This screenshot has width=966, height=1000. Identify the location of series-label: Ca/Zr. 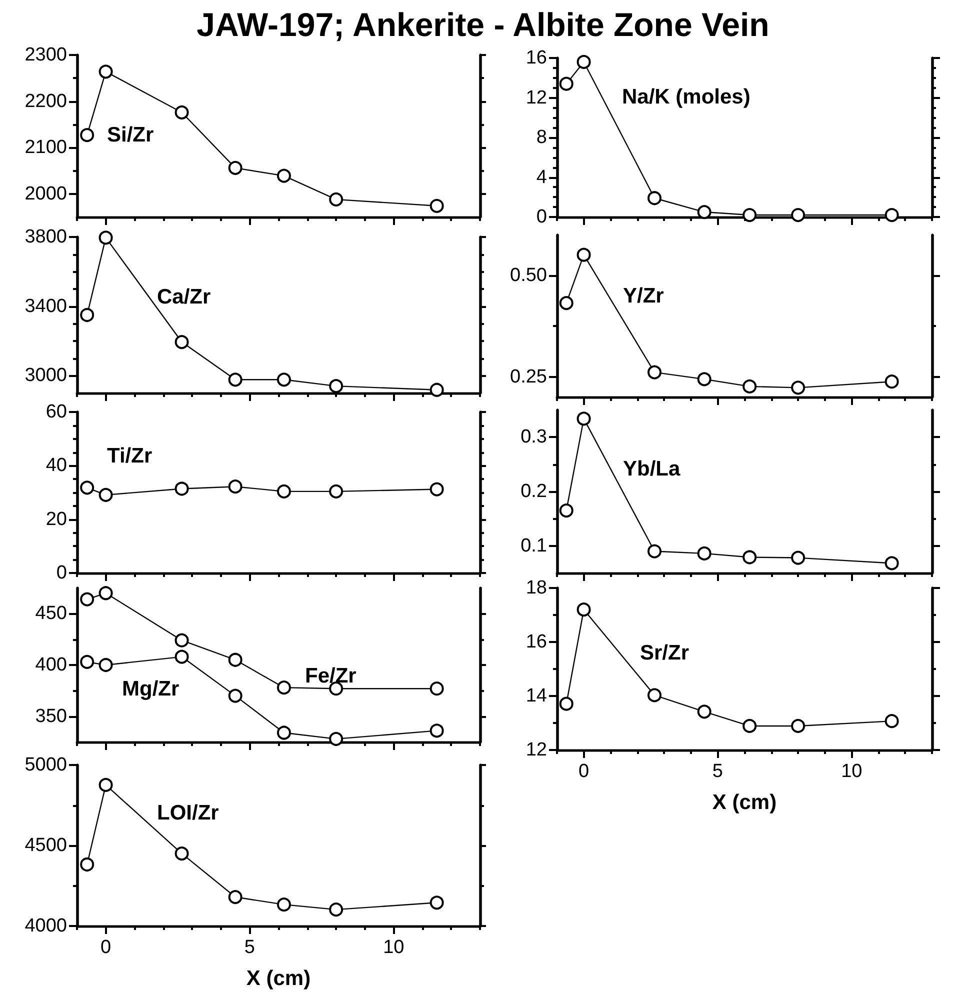
(184, 297).